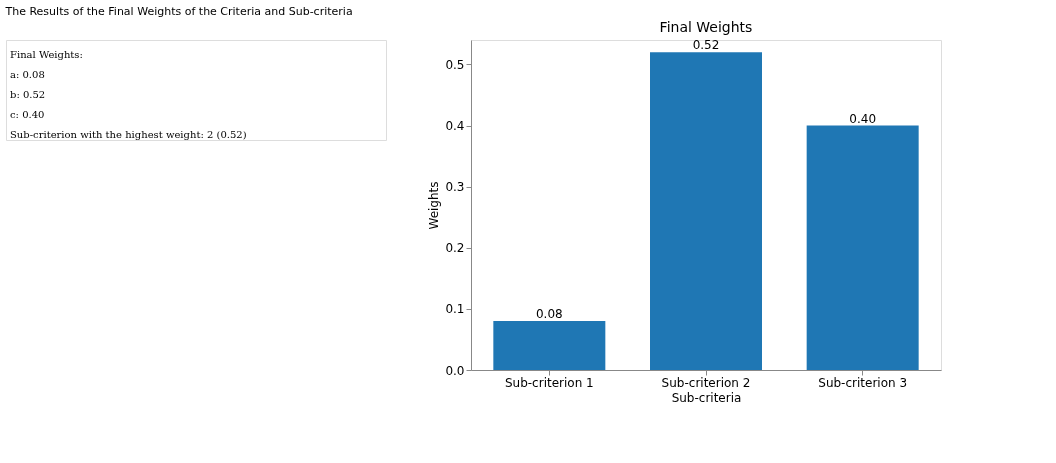 The width and height of the screenshot is (1056, 463). What do you see at coordinates (178, 11) in the screenshot?
I see `text: The Results of the Final Weights of the Criteria and Sub-criteria` at bounding box center [178, 11].